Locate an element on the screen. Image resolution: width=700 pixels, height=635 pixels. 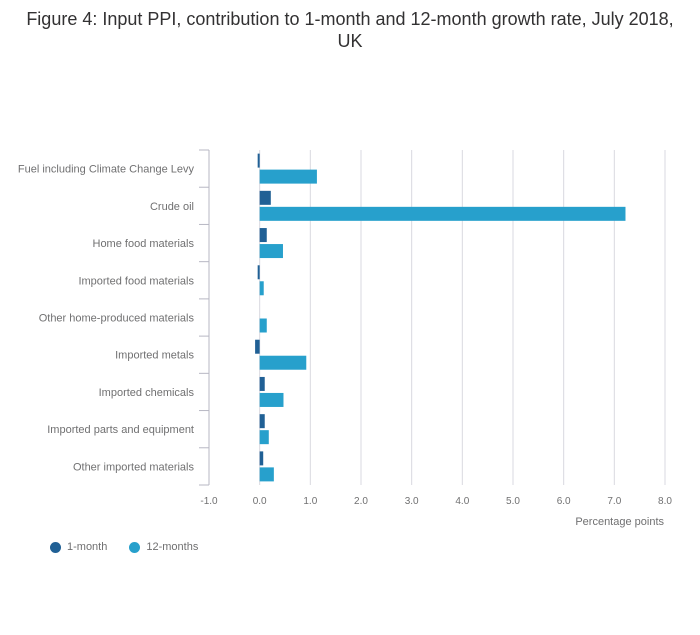
category-label: Imported metals is located at coordinates (154, 356).